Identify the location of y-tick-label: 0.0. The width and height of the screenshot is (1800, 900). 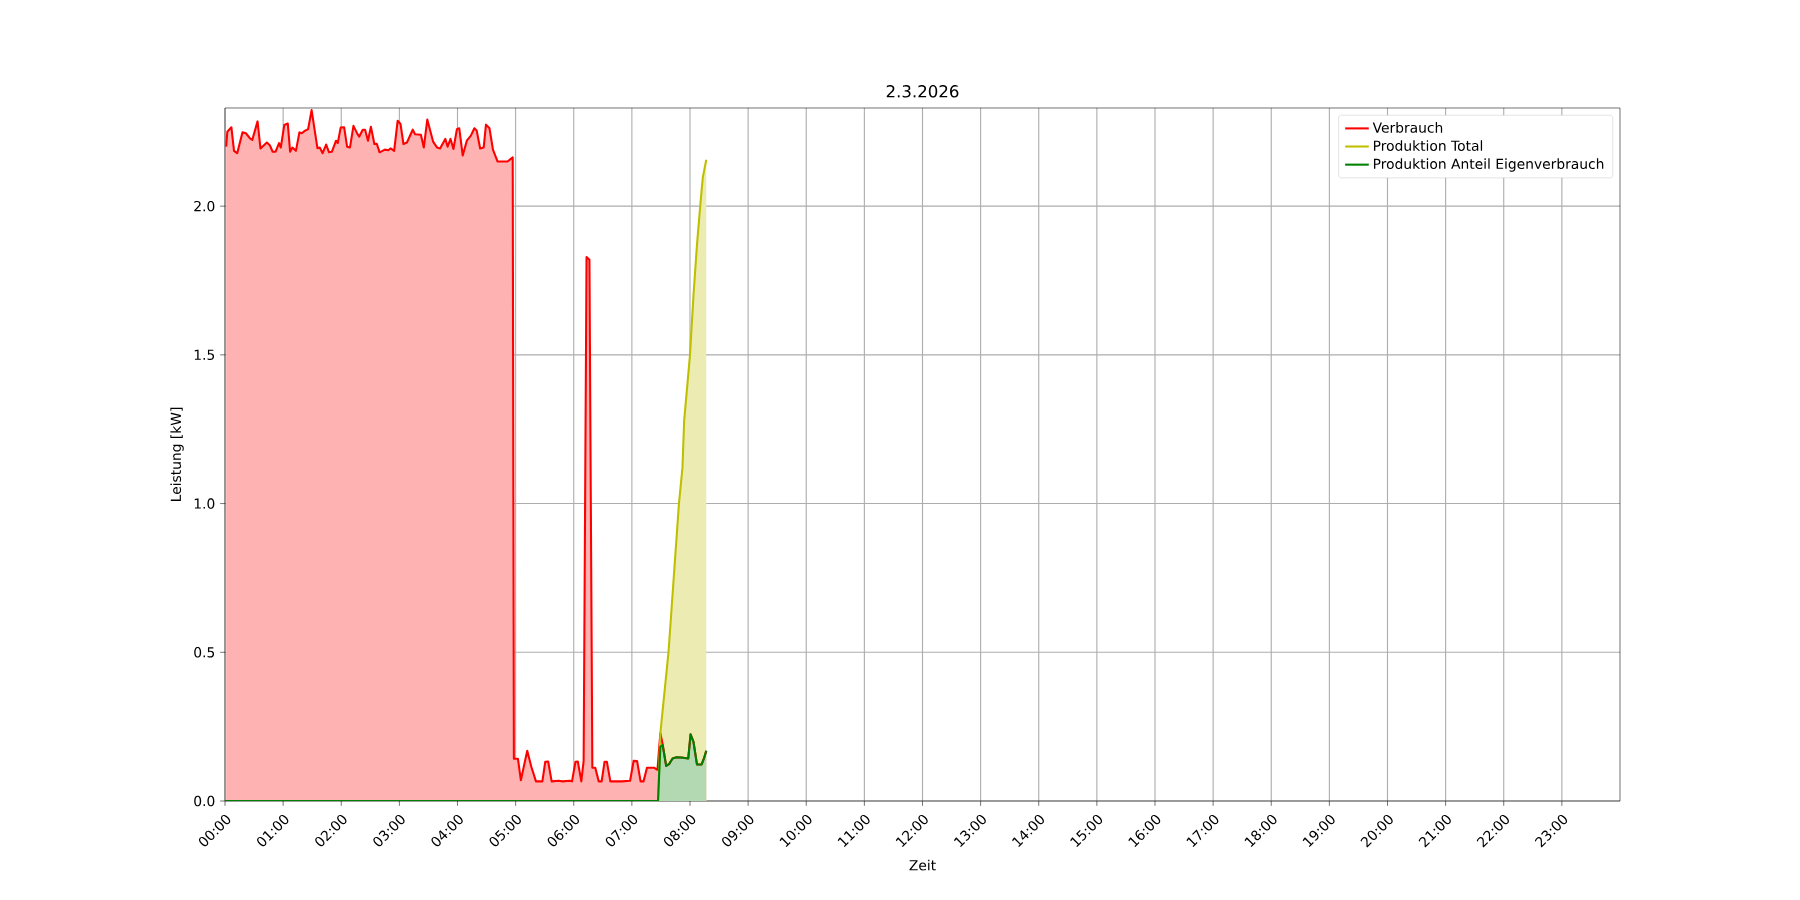
(204, 801).